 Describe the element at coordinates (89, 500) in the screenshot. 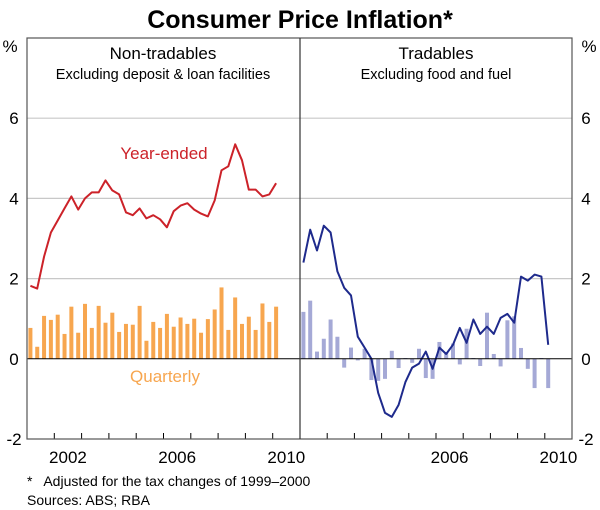

I see `sources: Sources: ABS; RBA` at that location.